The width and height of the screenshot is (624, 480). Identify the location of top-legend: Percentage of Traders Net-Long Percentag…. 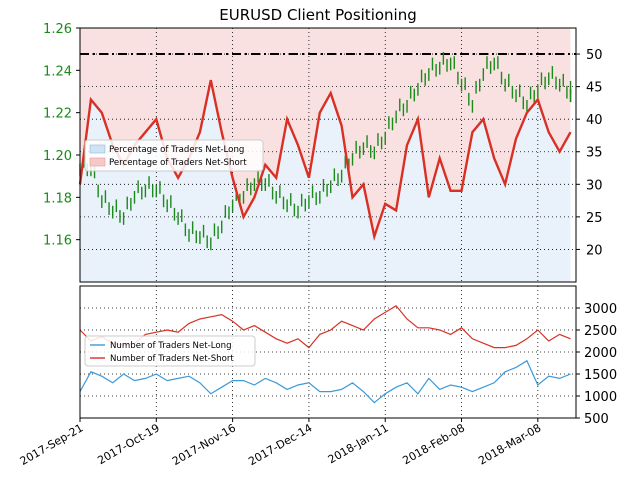
(174, 155).